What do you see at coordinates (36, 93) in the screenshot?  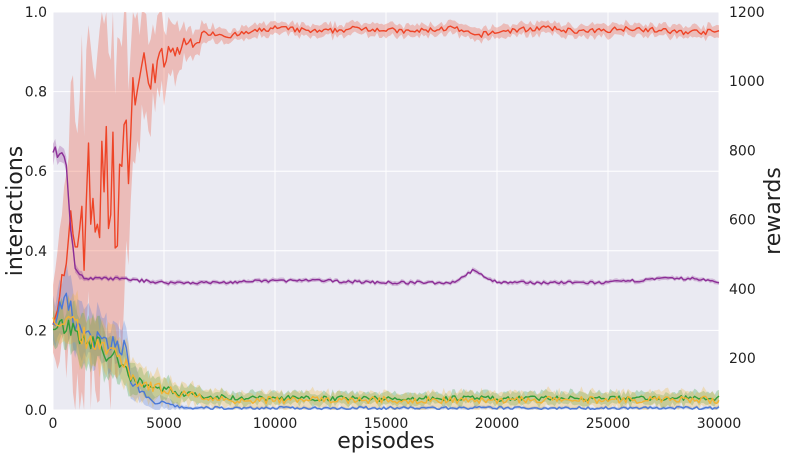 I see `y-left-tick-label: 0.8` at bounding box center [36, 93].